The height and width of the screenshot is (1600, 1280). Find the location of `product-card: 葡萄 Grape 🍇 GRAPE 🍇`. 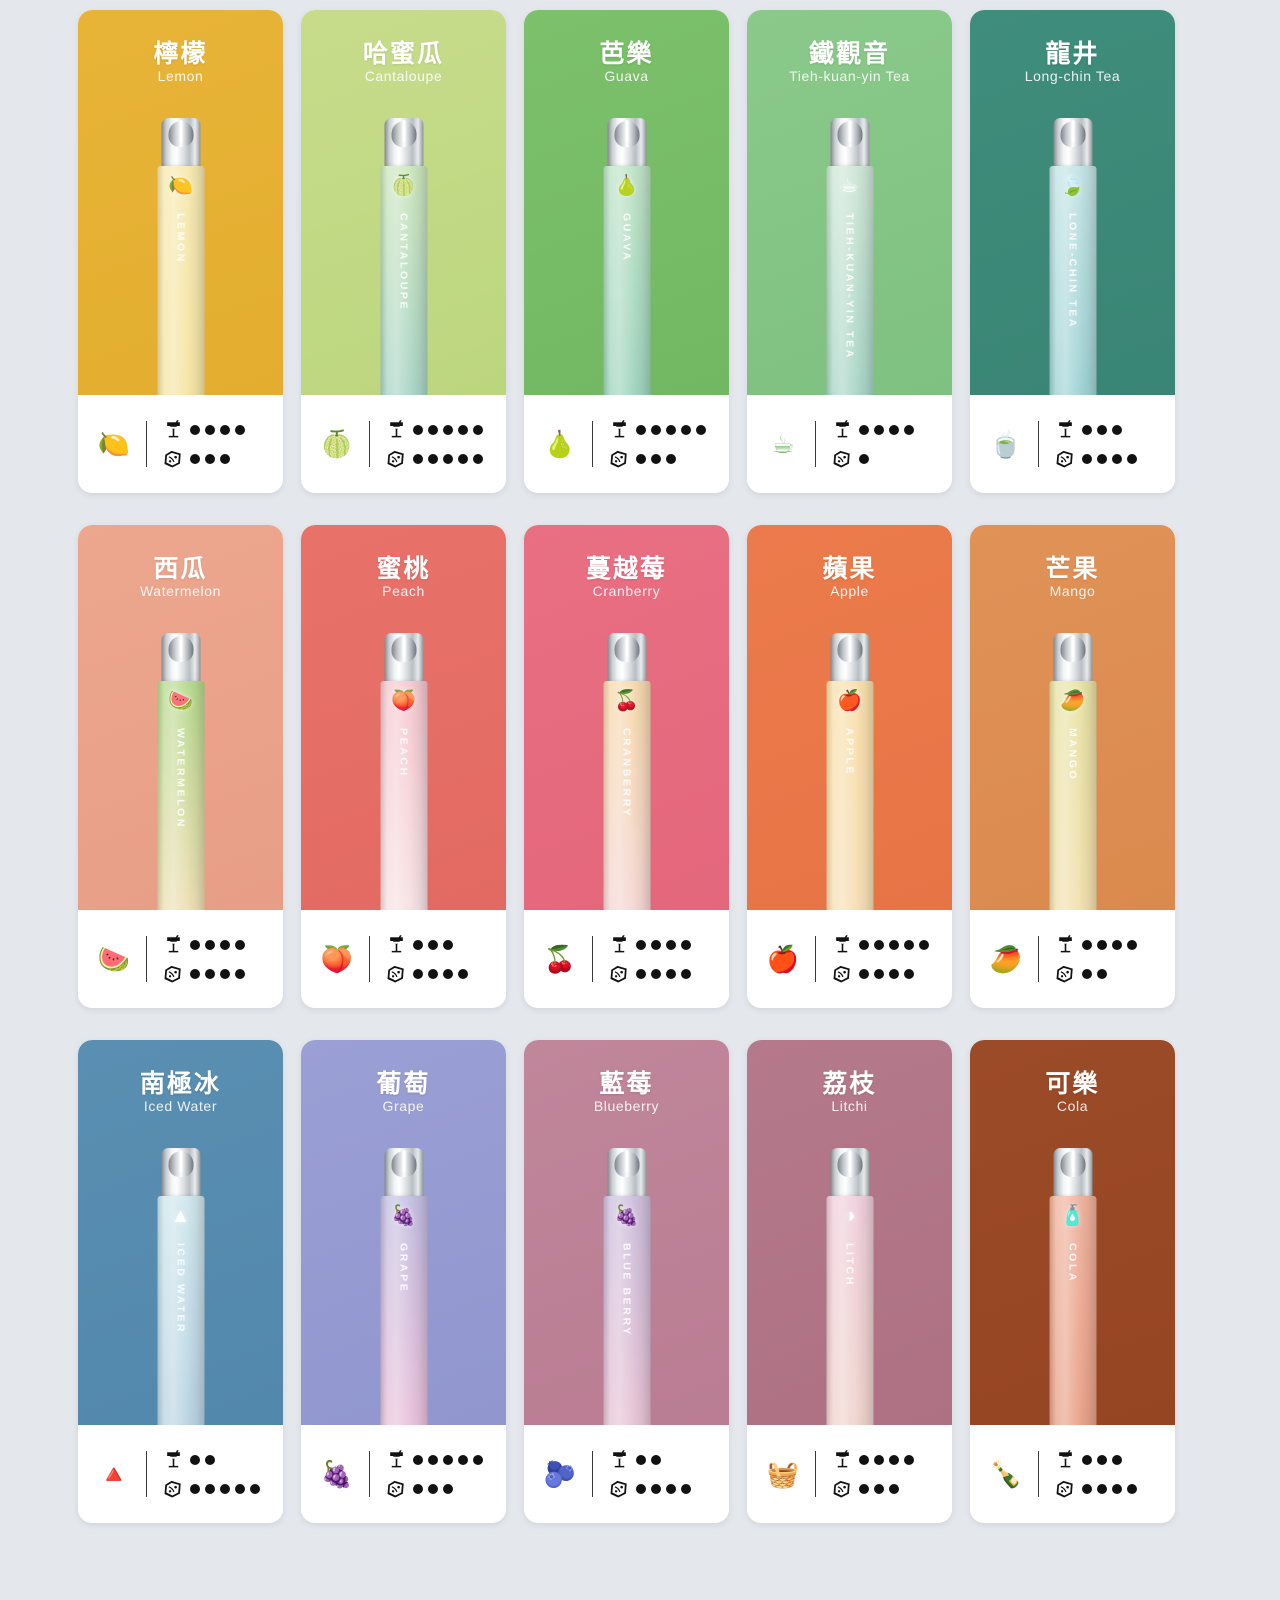

product-card: 葡萄 Grape 🍇 GRAPE 🍇 is located at coordinates (403, 1281).